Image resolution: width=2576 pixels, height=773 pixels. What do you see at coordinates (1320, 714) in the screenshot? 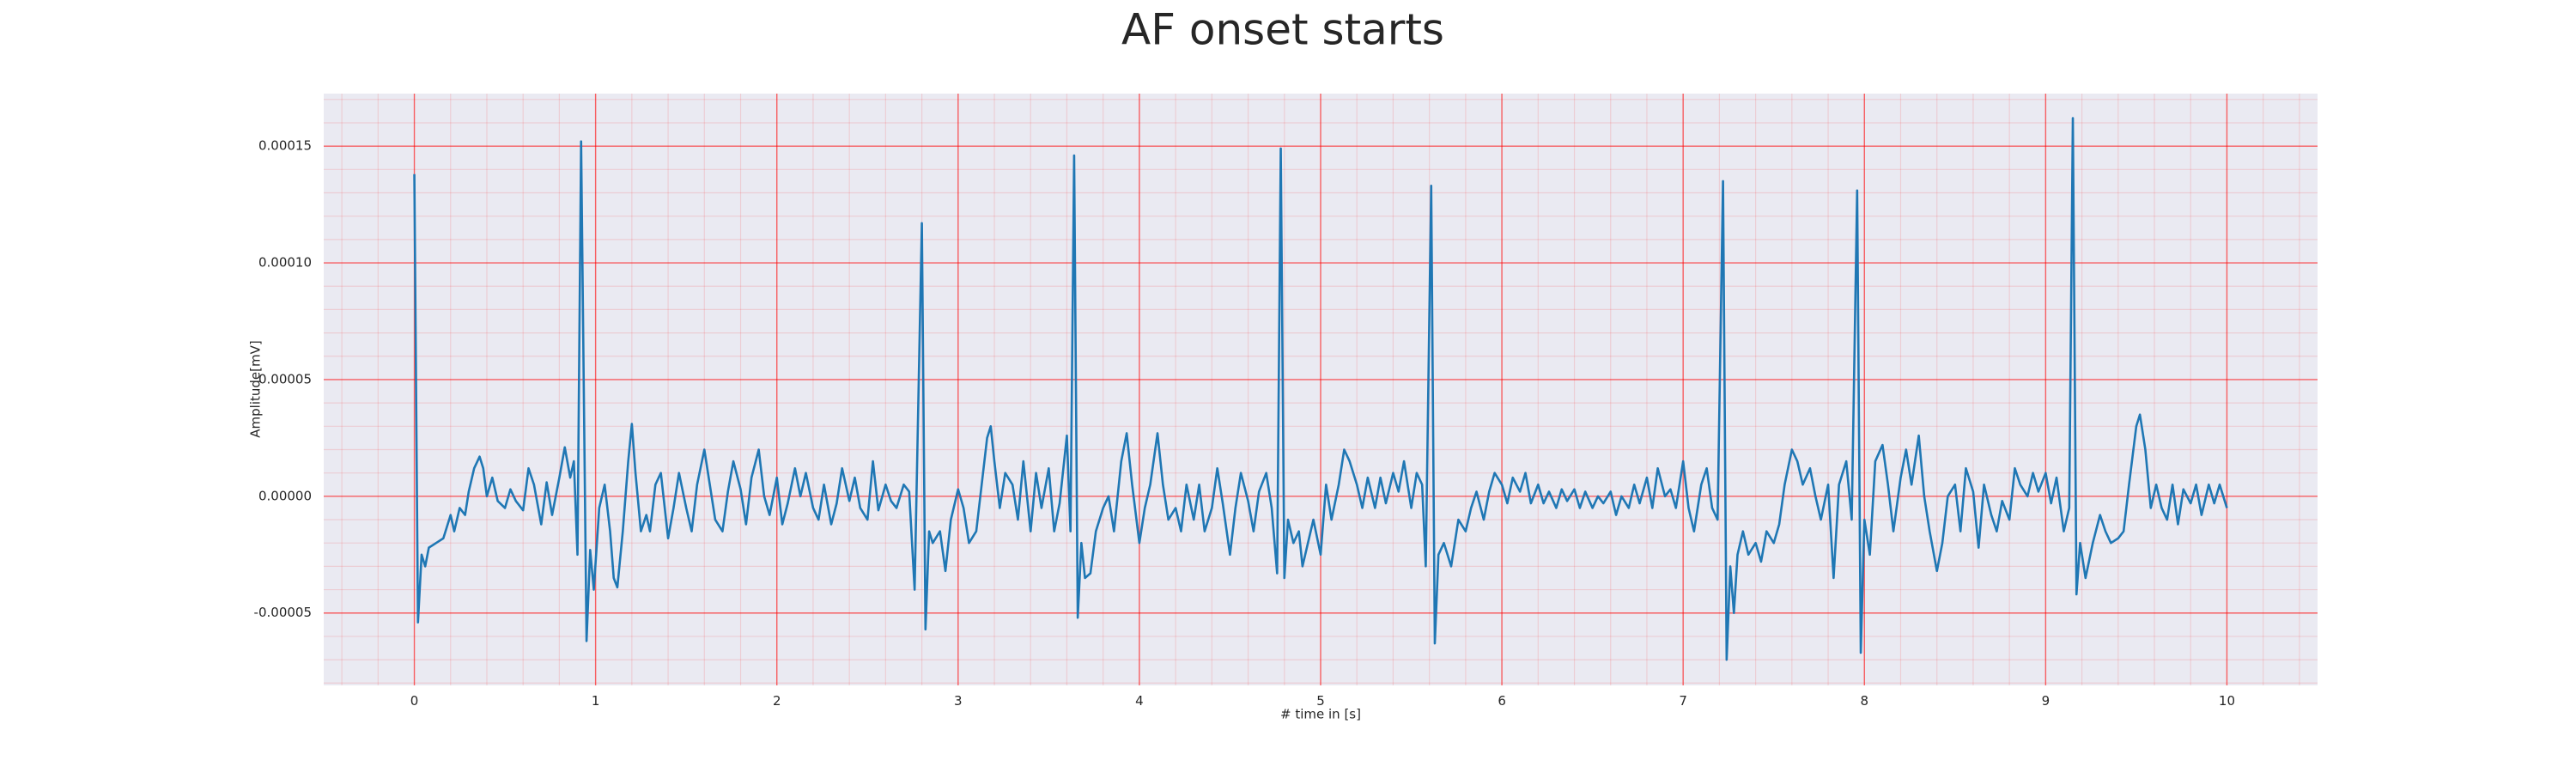
I see `x-axis-label: # time in [s]` at bounding box center [1320, 714].